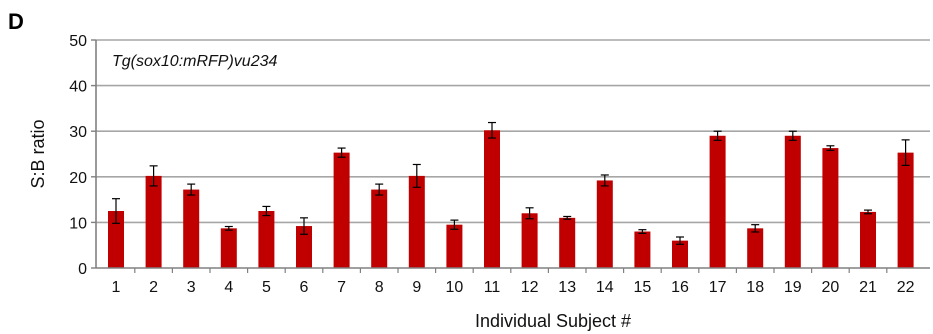  Describe the element at coordinates (567, 287) in the screenshot. I see `x-tick-label: 13` at that location.